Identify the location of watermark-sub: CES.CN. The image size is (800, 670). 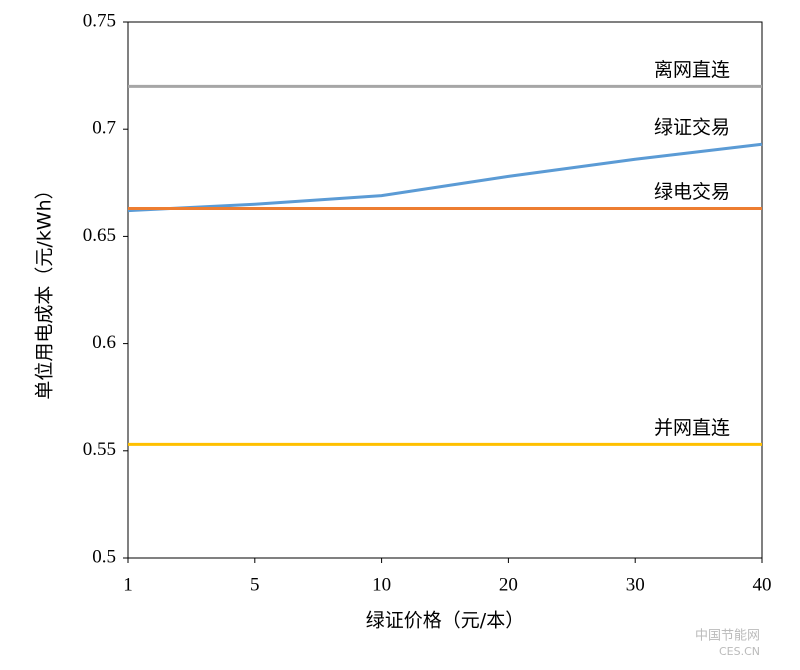
(739, 651).